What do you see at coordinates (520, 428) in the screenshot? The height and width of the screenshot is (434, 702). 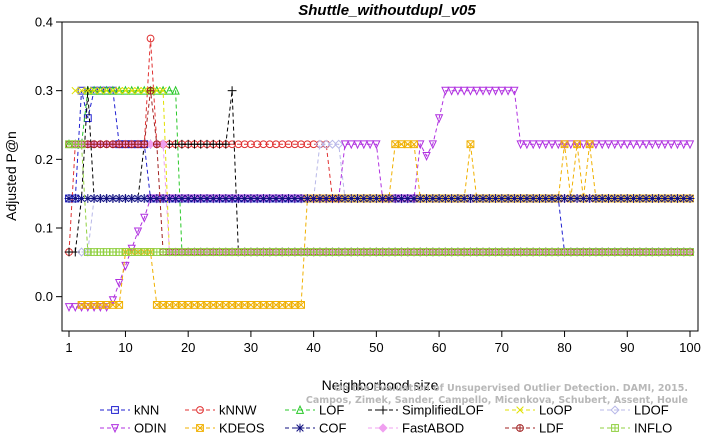 I see `legend-marker-ldf` at bounding box center [520, 428].